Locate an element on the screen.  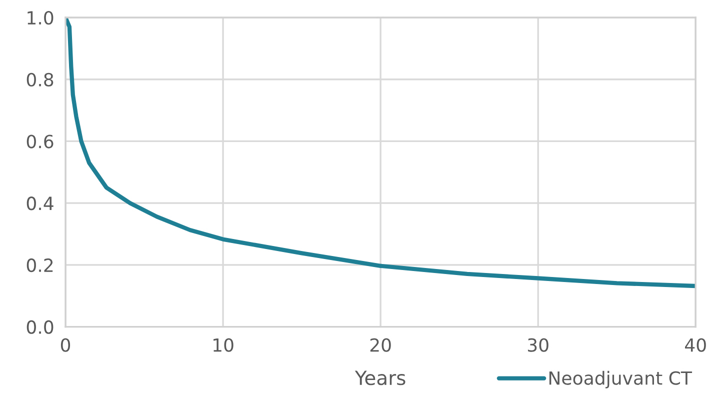
y-tick-label: 0.4 is located at coordinates (40, 203).